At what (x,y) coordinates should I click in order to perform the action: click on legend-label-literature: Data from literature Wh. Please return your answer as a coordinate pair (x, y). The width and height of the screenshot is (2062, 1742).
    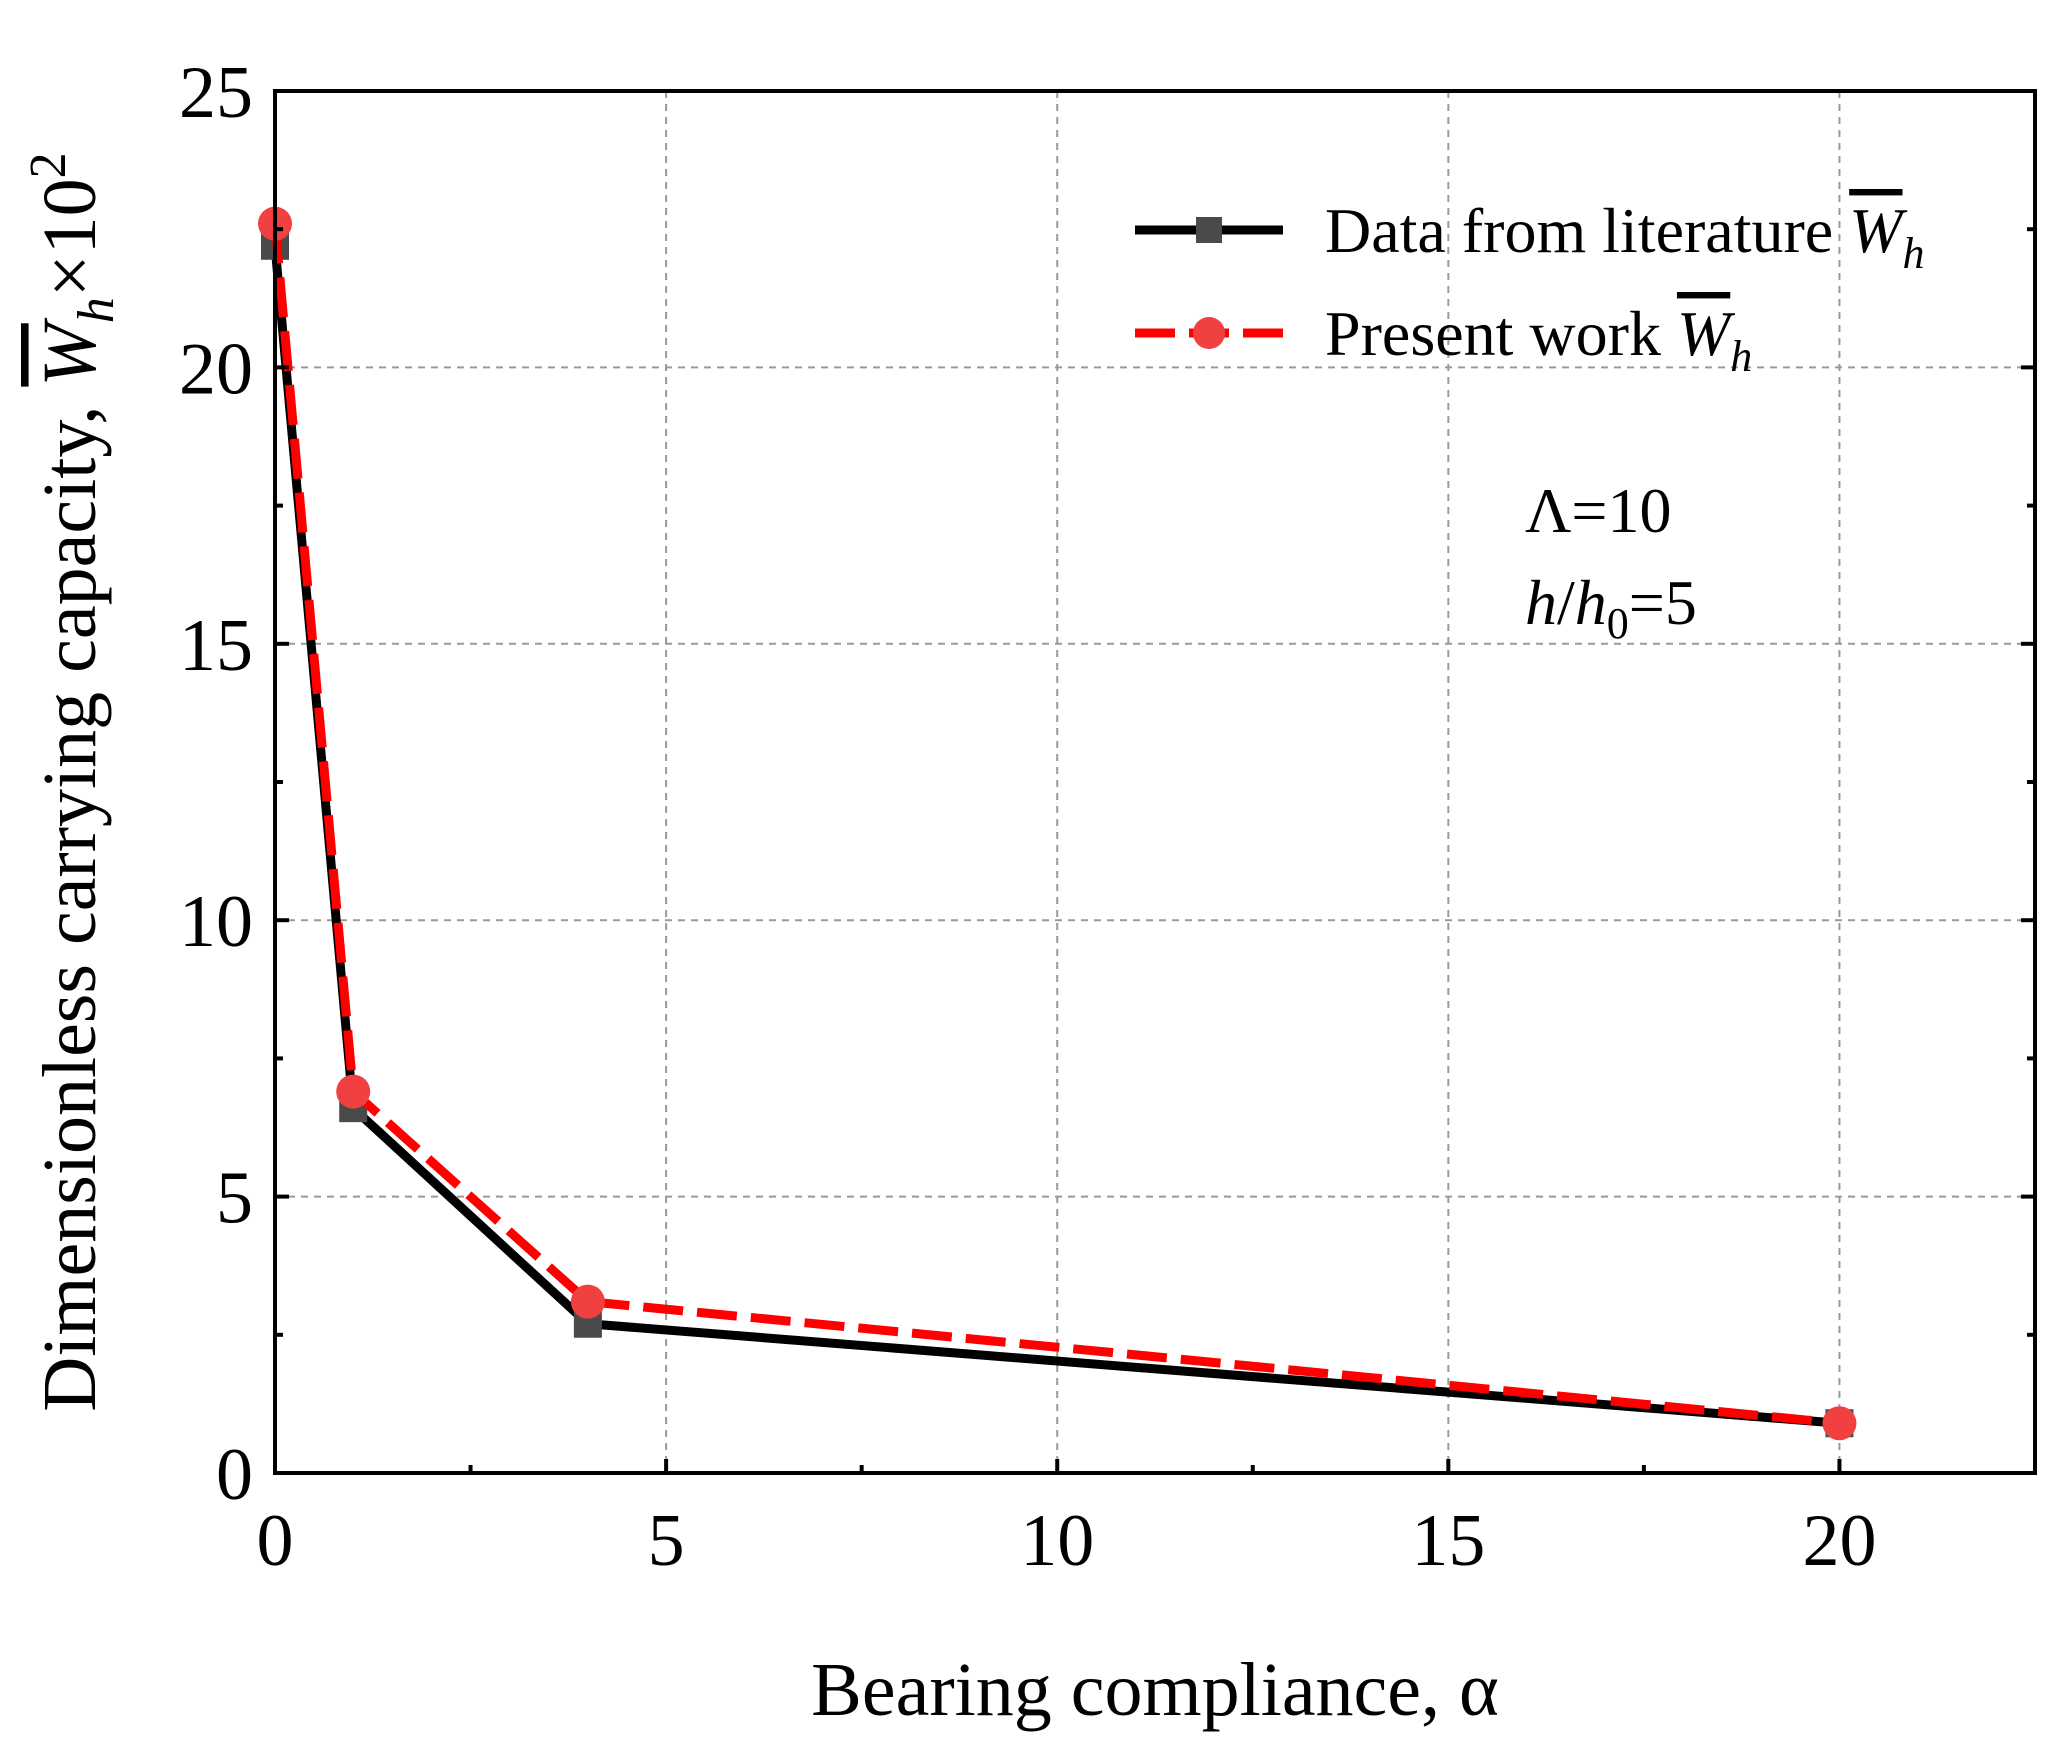
    Looking at the image, I should click on (1625, 236).